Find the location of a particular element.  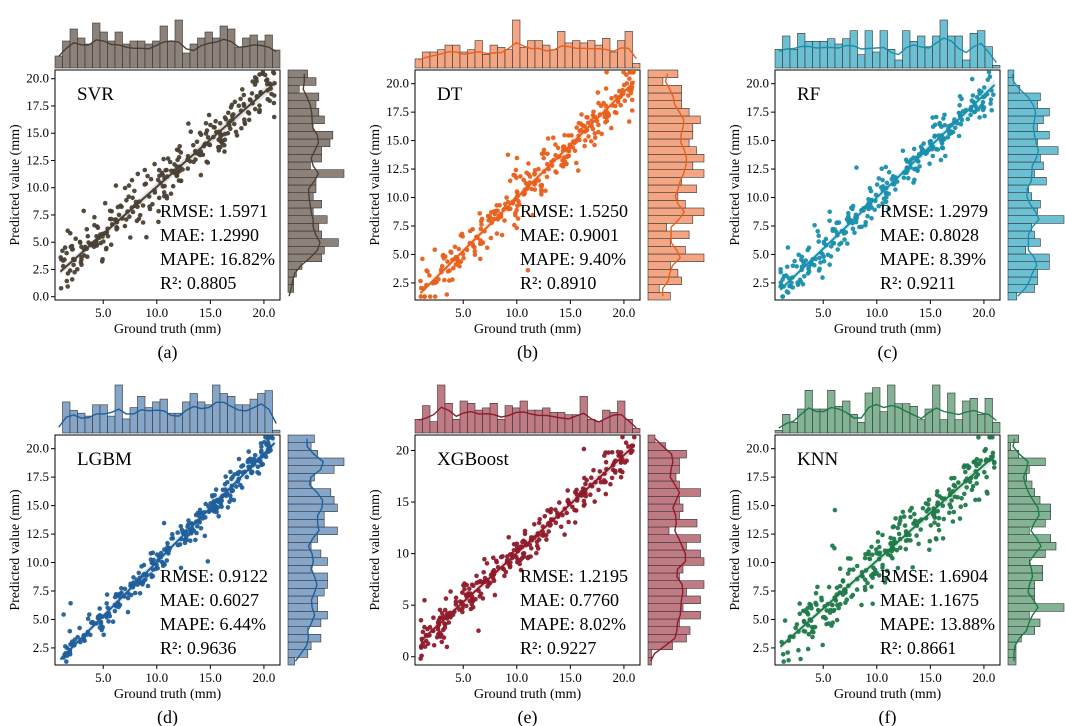

x-axis-label: Ground truth (mm) is located at coordinates (888, 329).